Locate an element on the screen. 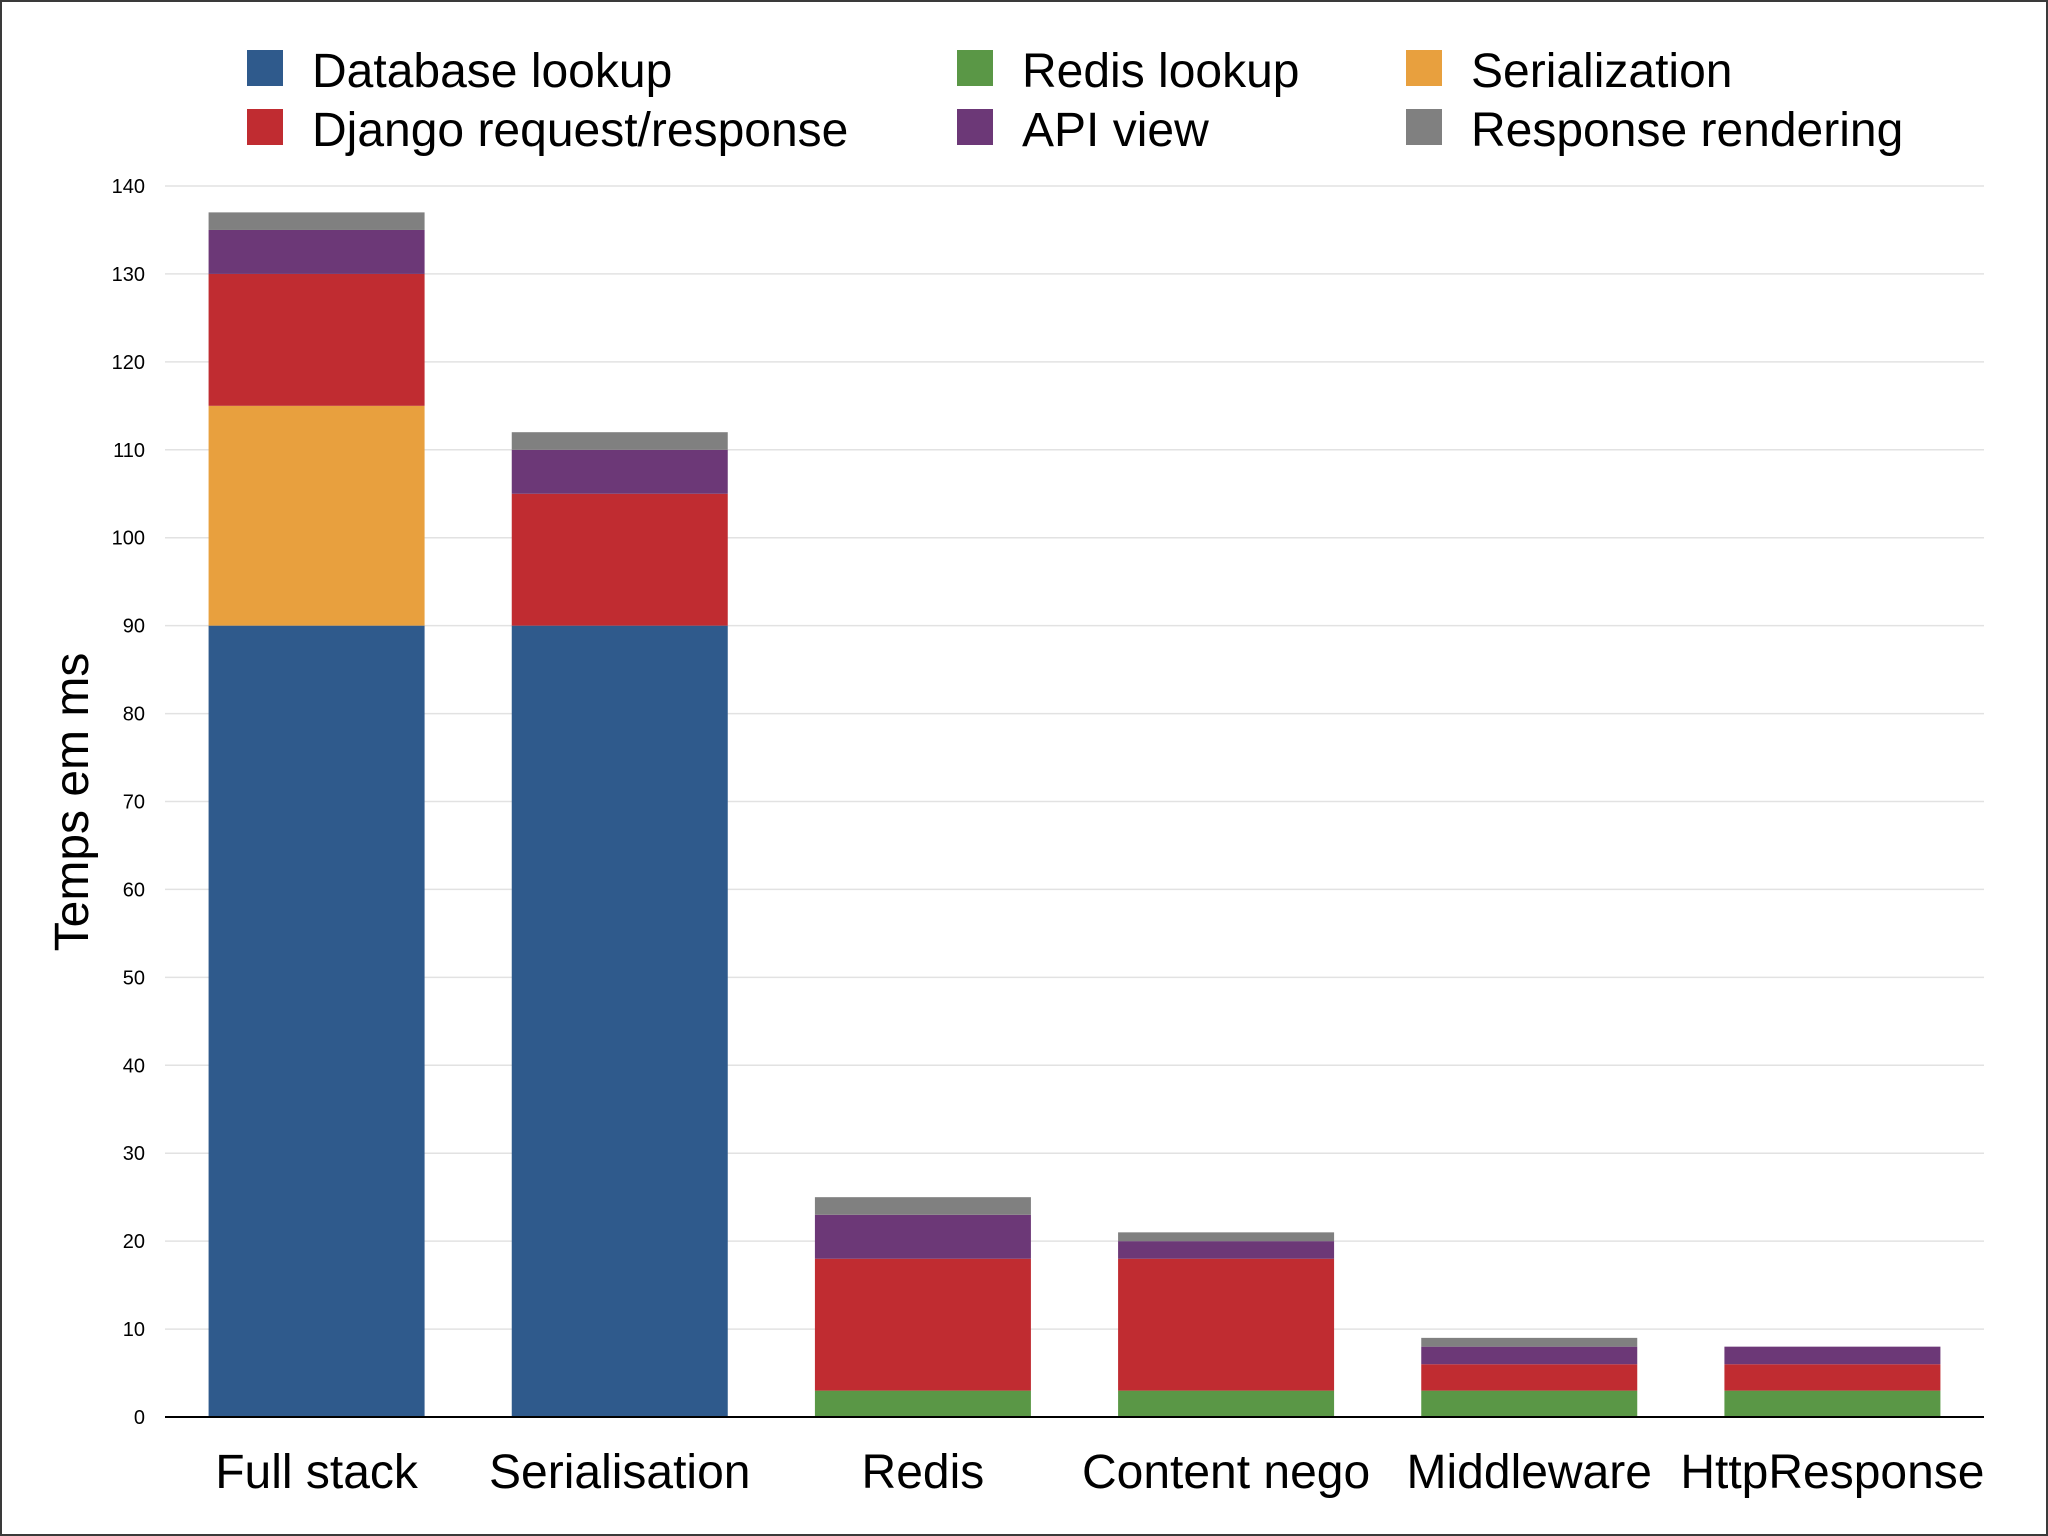 The width and height of the screenshot is (2048, 1536). legend-label: Django request/response is located at coordinates (580, 130).